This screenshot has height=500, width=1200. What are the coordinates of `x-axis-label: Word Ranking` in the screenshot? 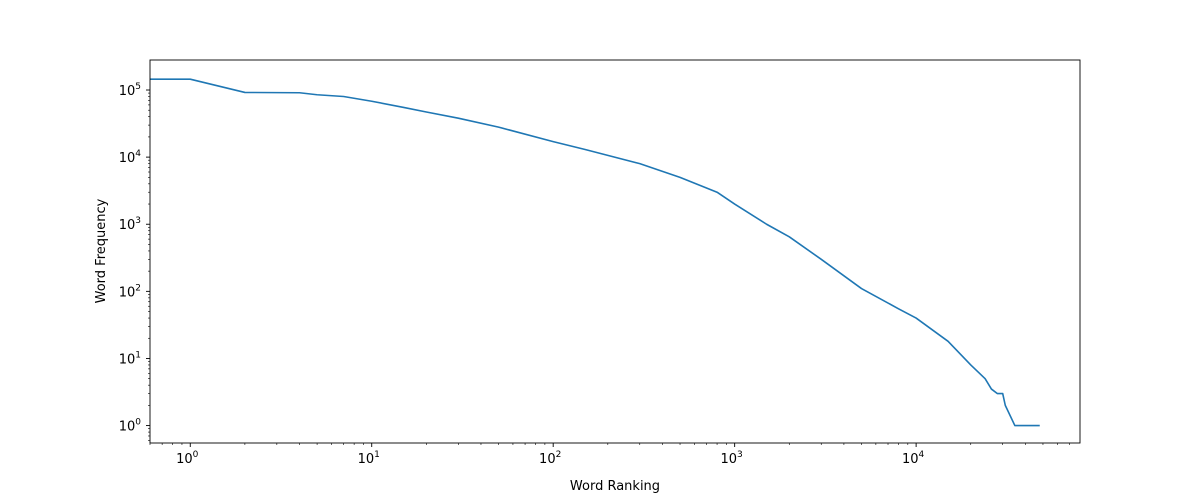 It's located at (615, 486).